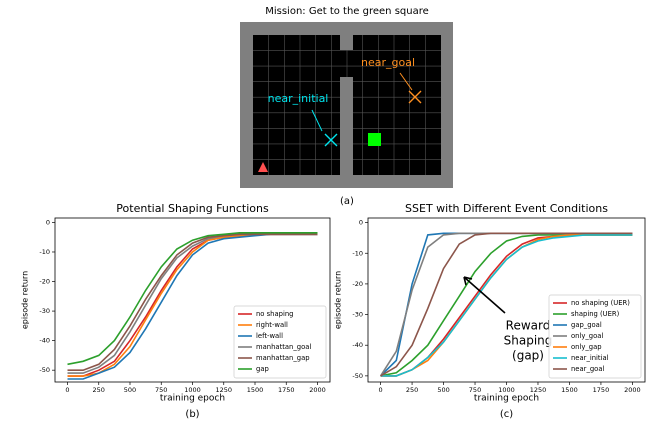 The width and height of the screenshot is (655, 426). What do you see at coordinates (347, 11) in the screenshot?
I see `mission-title: Mission: Get to the green square` at bounding box center [347, 11].